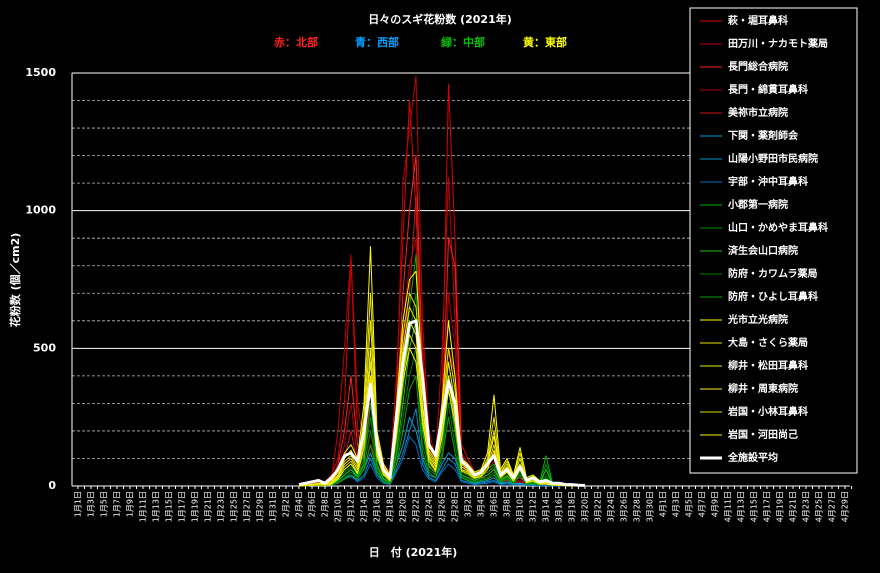  Describe the element at coordinates (416, 506) in the screenshot. I see `x-tick-label: 2月22日` at that location.